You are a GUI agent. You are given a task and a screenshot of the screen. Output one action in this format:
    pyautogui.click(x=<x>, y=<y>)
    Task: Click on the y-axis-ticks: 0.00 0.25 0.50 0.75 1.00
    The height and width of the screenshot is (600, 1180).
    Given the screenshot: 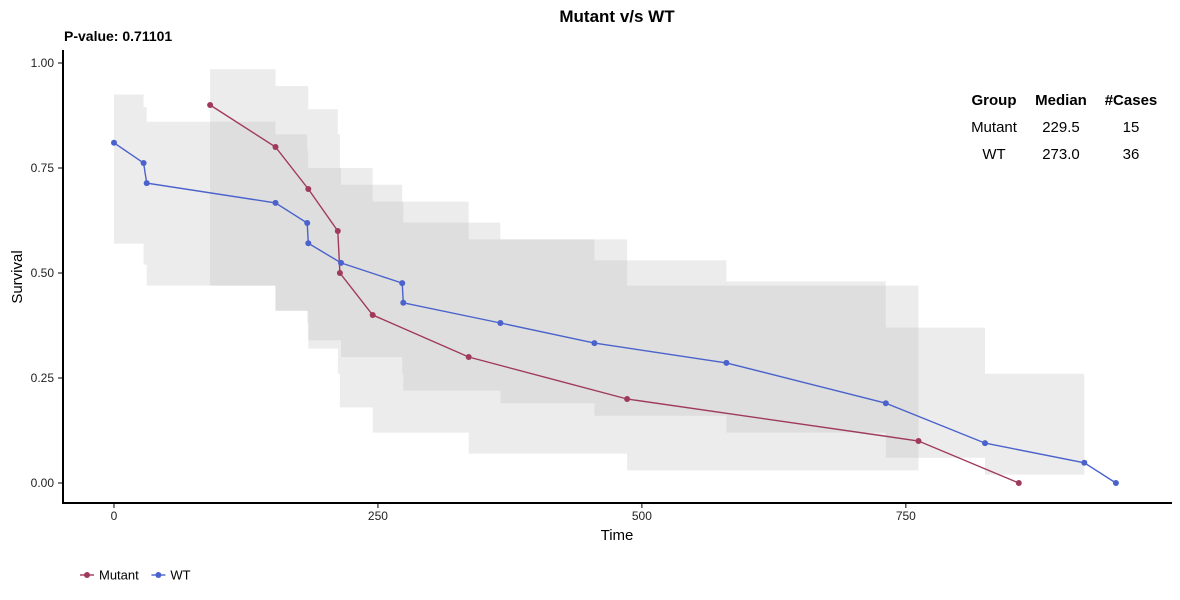 What is the action you would take?
    pyautogui.click(x=47, y=273)
    